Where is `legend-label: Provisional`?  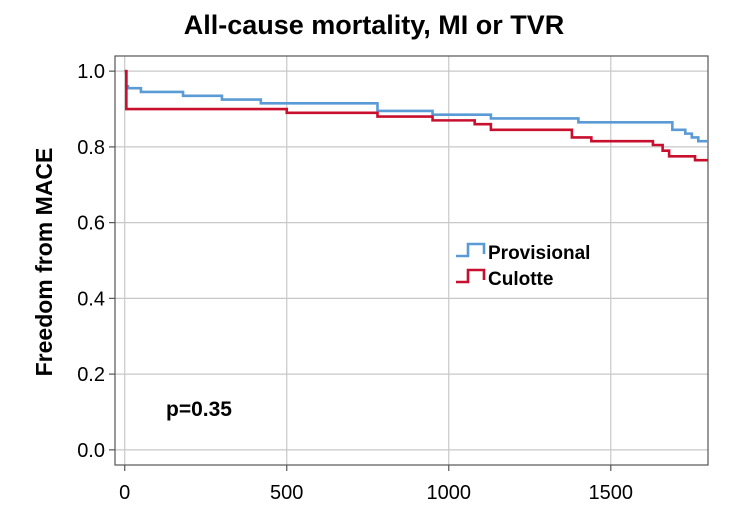
legend-label: Provisional is located at coordinates (539, 253).